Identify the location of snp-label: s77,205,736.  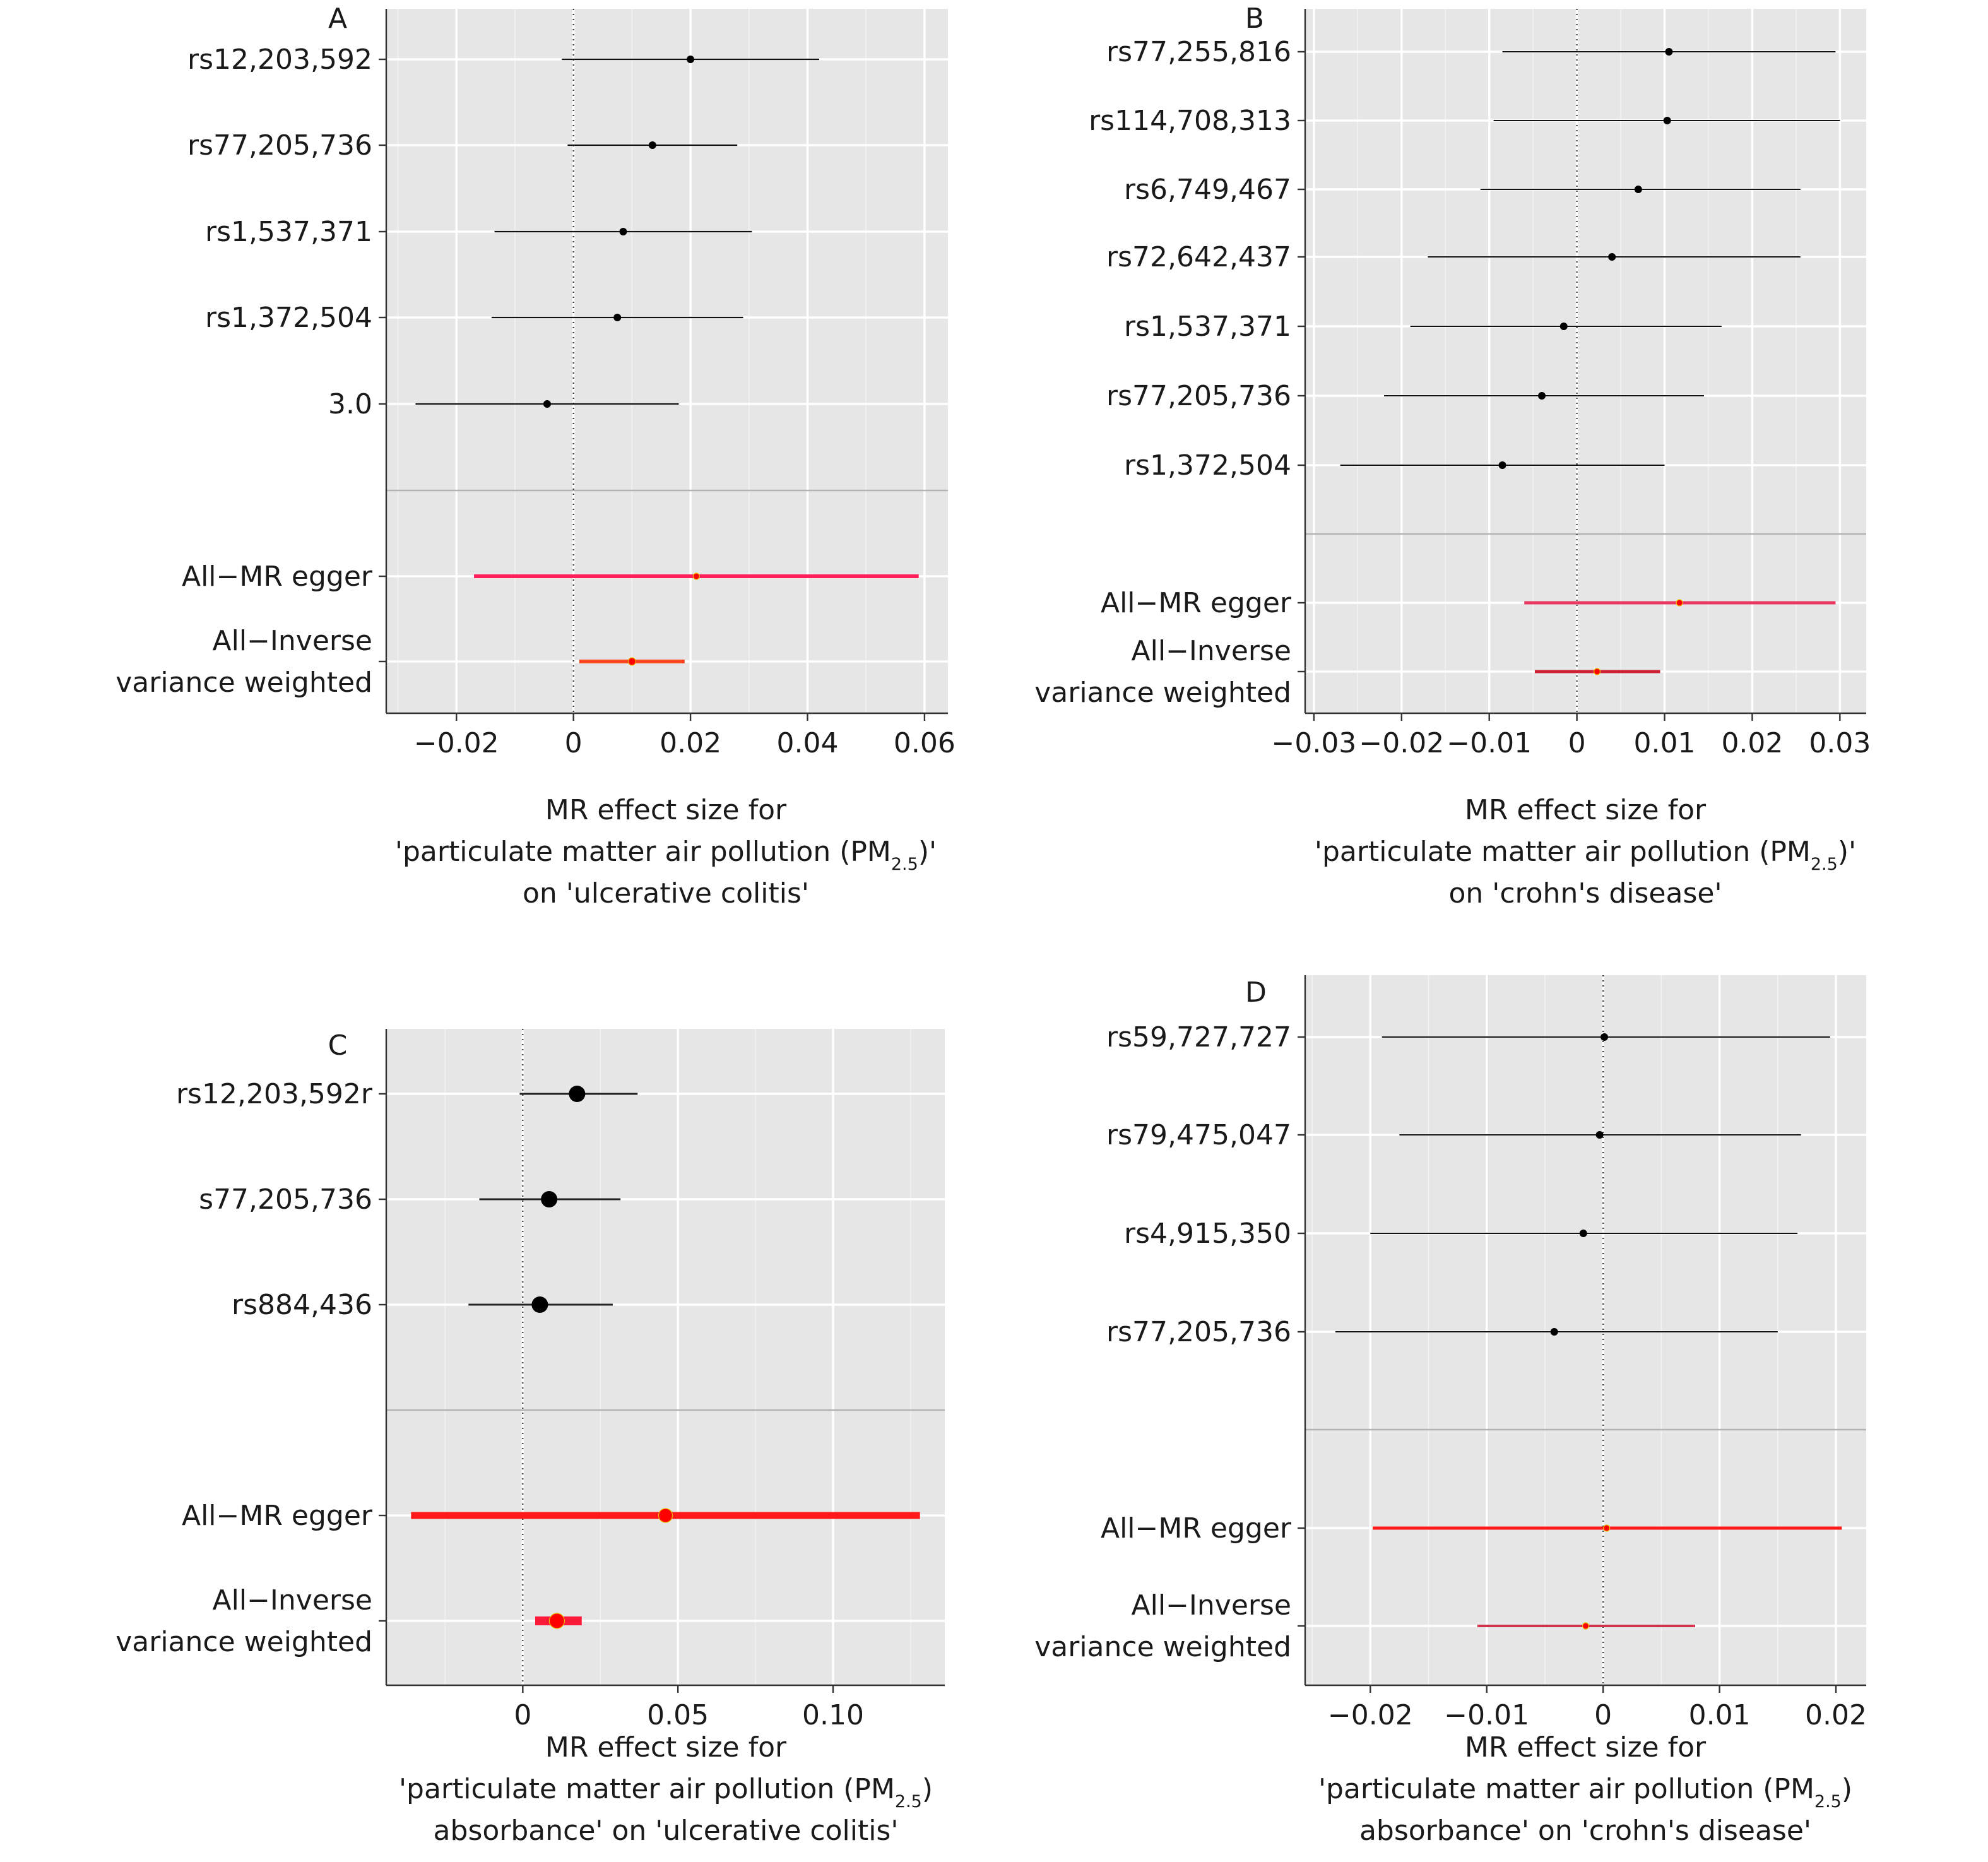
(285, 1199).